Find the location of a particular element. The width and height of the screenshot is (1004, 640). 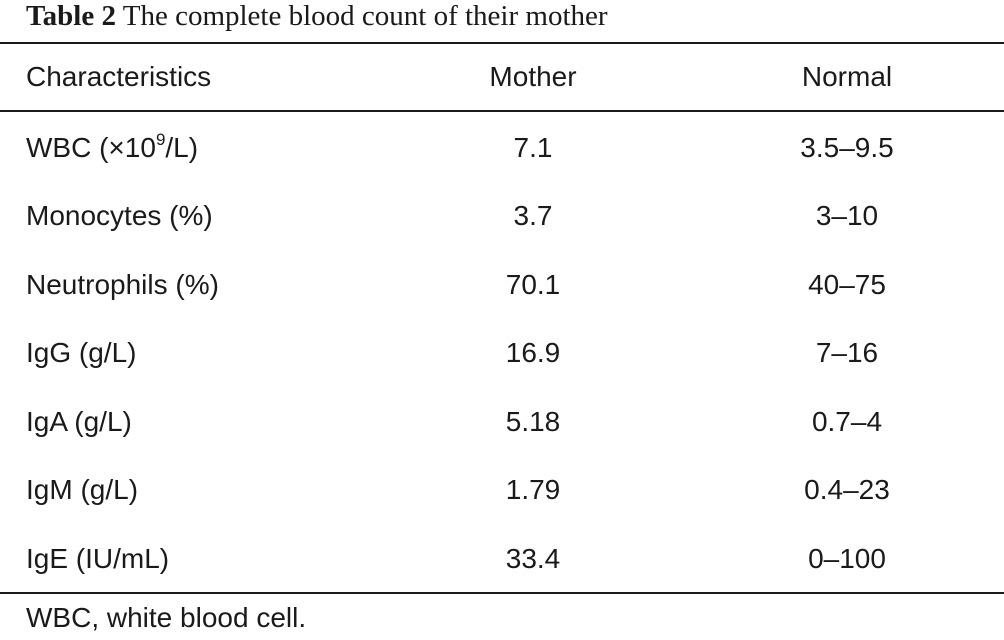

row-characteristic: IgE (IU/mL) is located at coordinates (98, 558).